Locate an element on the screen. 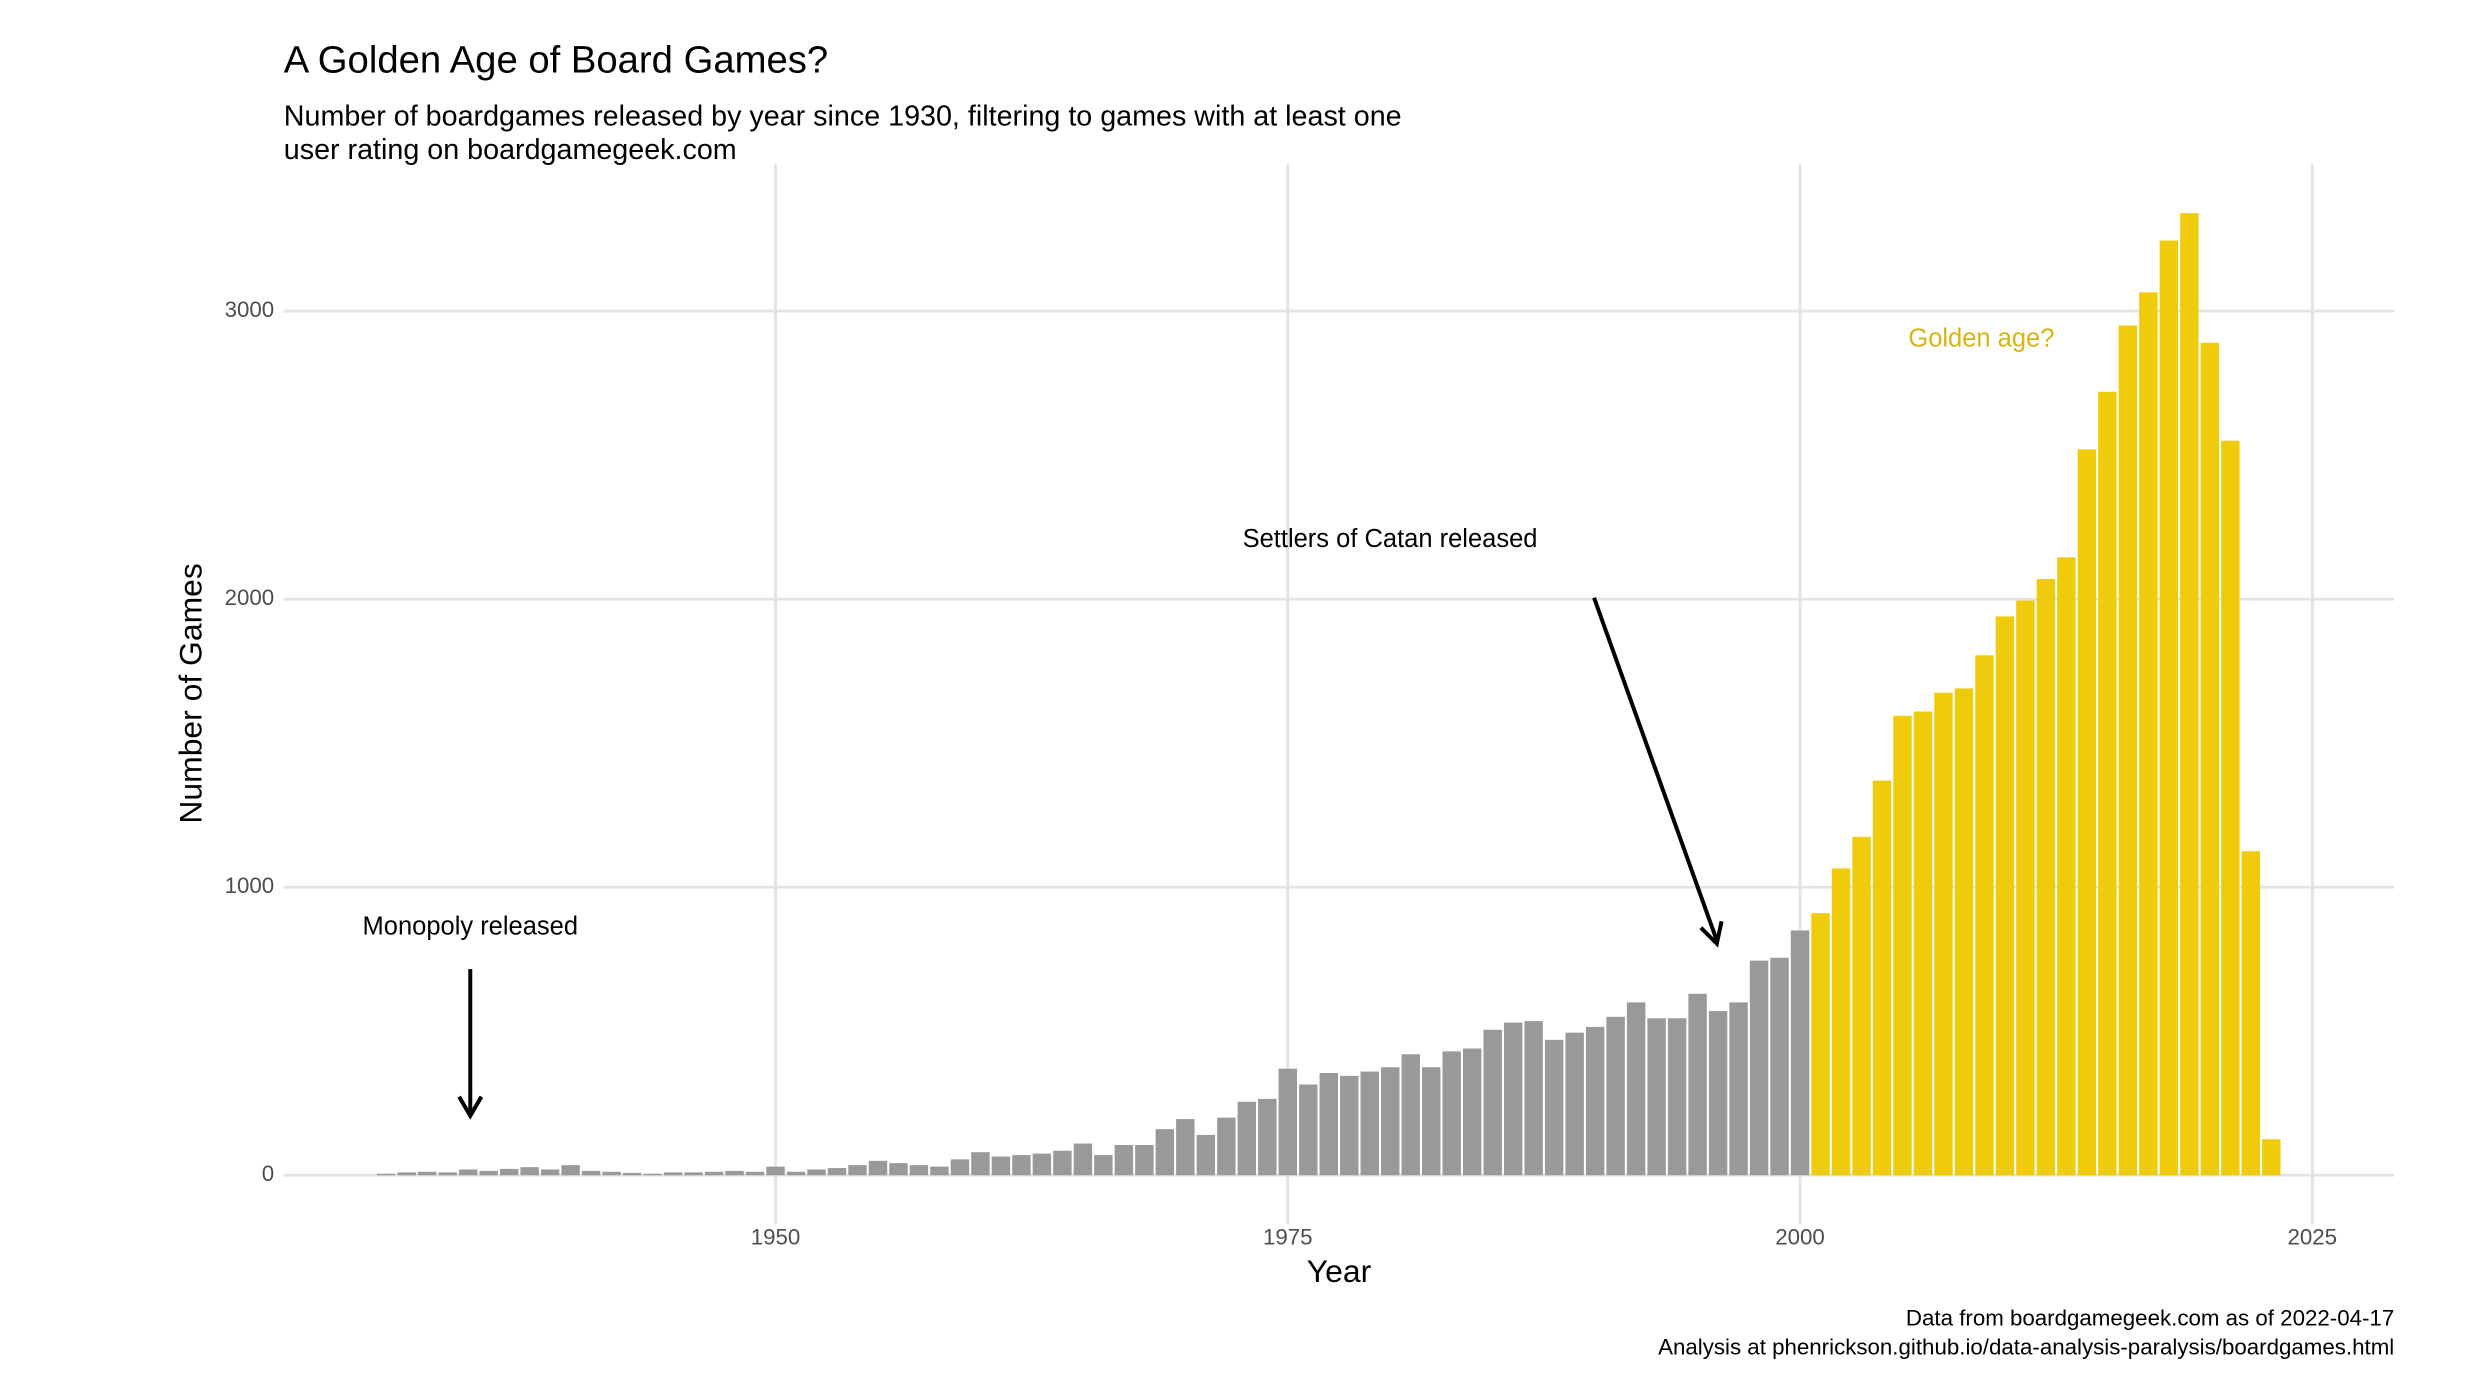 The height and width of the screenshot is (1386, 2474). arrow is located at coordinates (1655, 769).